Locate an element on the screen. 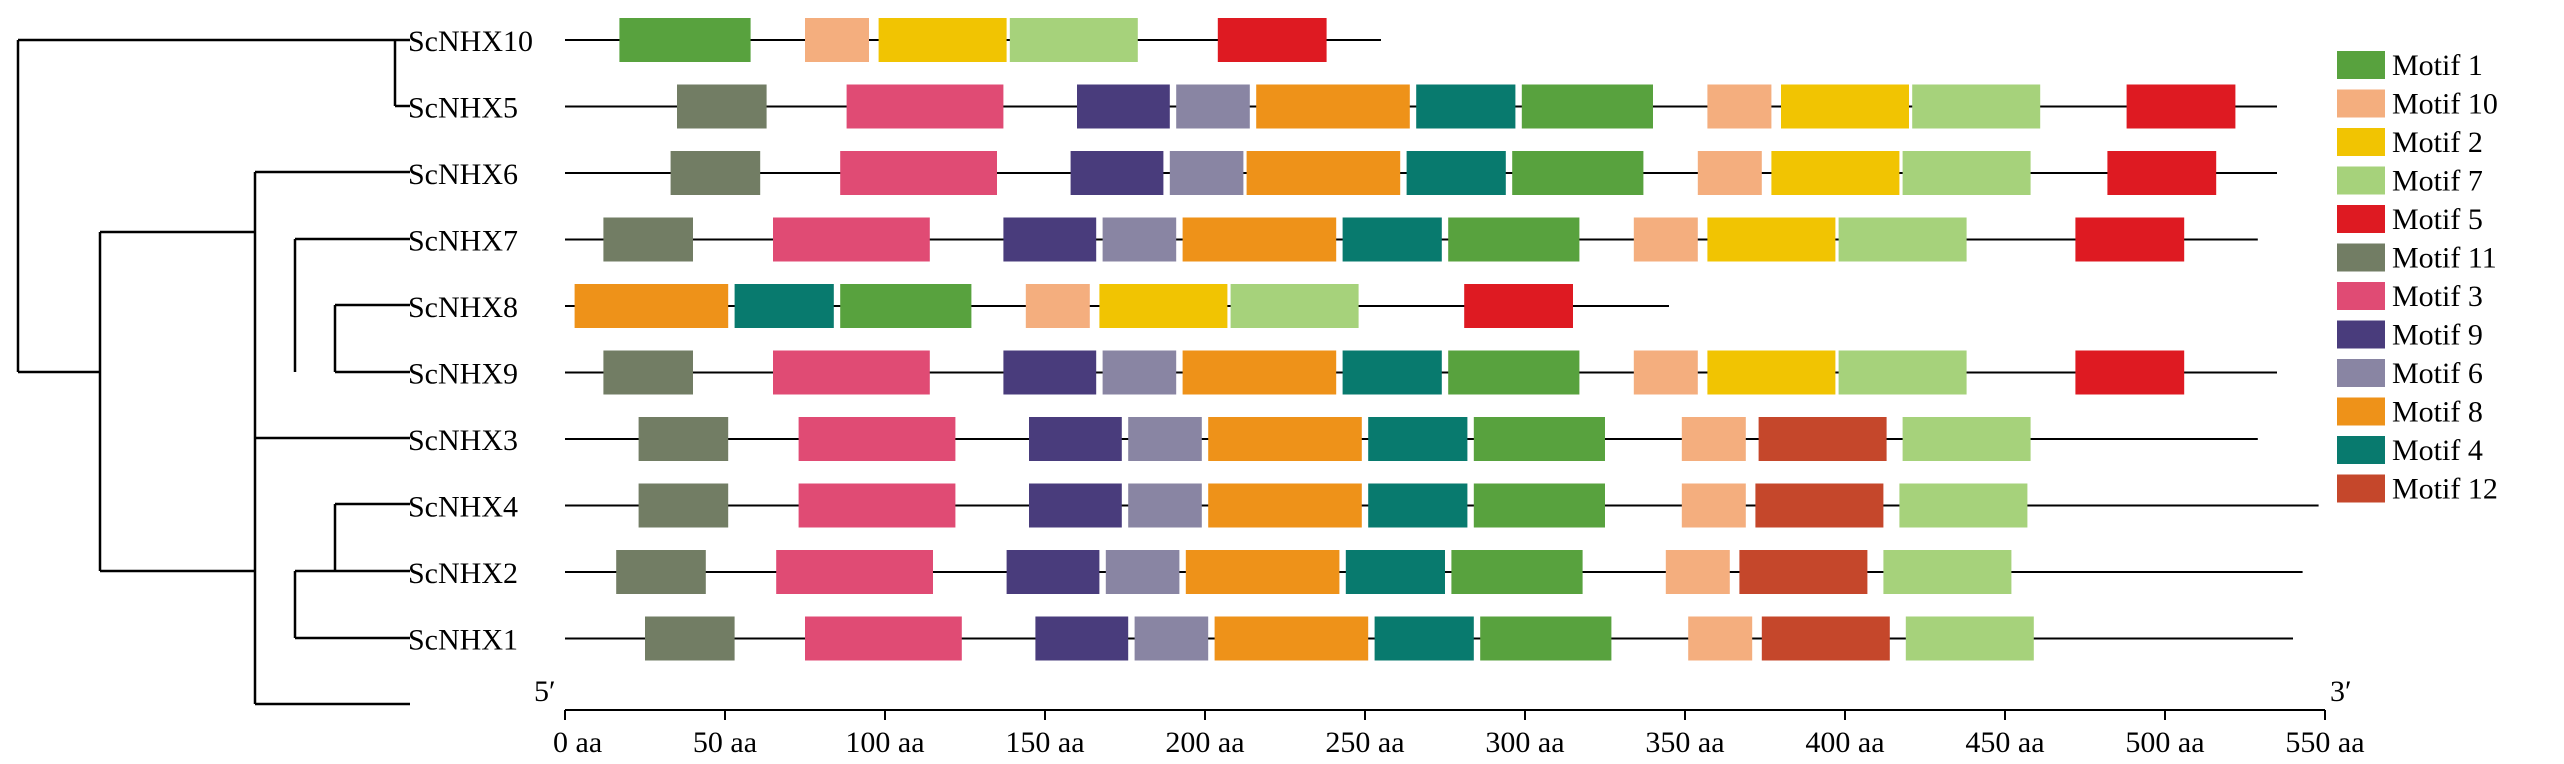  gene-label: ScNHX2 is located at coordinates (463, 573).